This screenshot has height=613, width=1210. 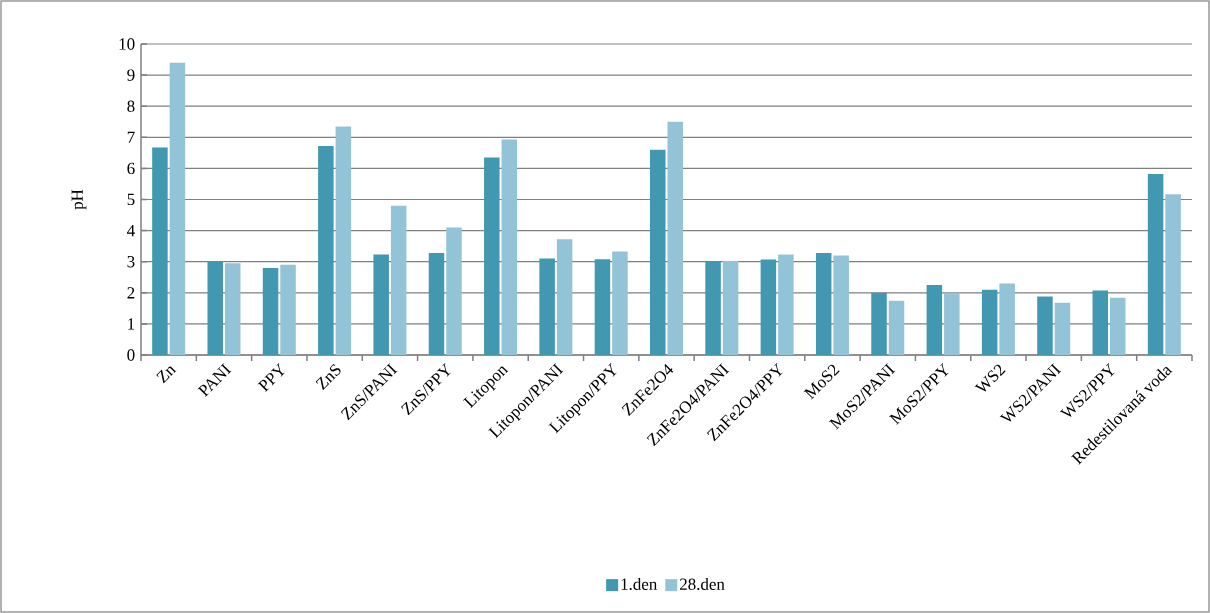 I want to click on y-tick-label: 5, so click(x=131, y=199).